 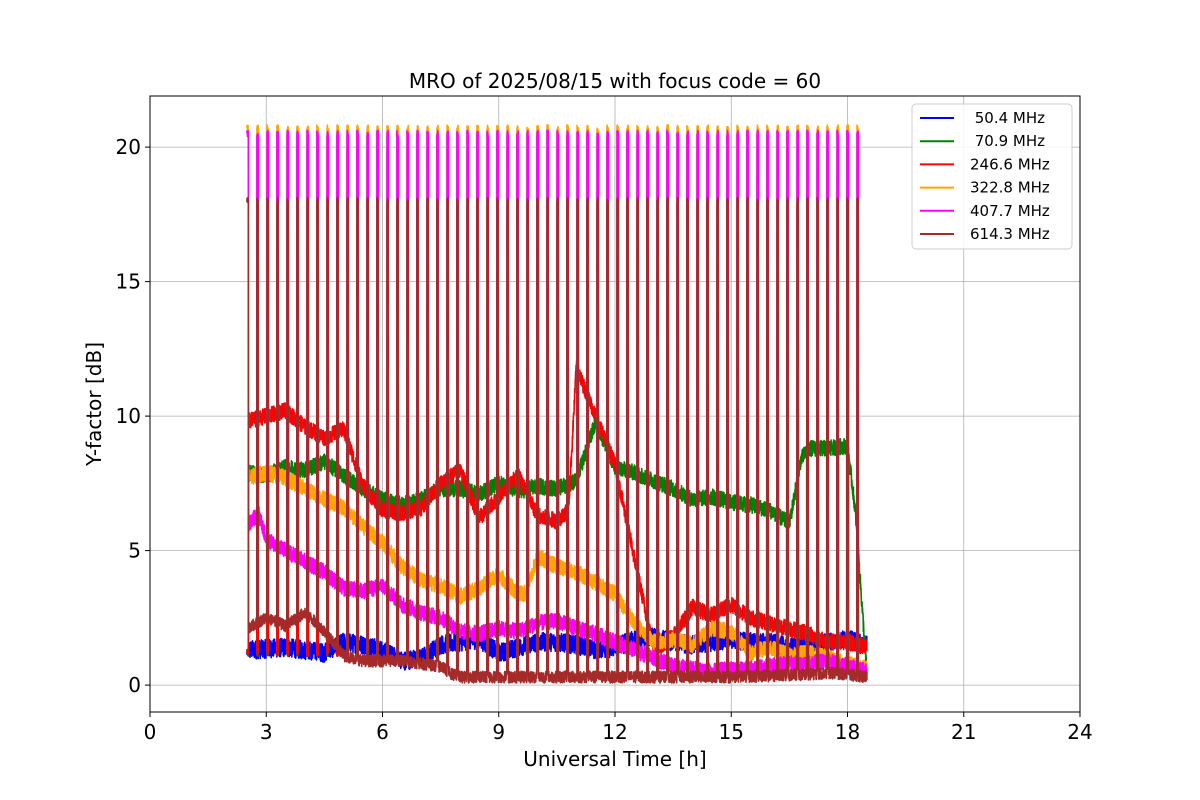 I want to click on x-axis-label: Universal Time [h], so click(x=614, y=759).